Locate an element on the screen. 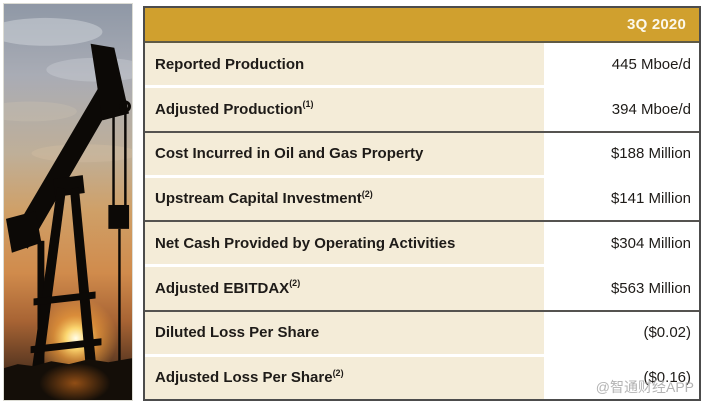 The image size is (703, 404). table-row-reported-production: Reported Production 445 Mboe/d is located at coordinates (422, 66).